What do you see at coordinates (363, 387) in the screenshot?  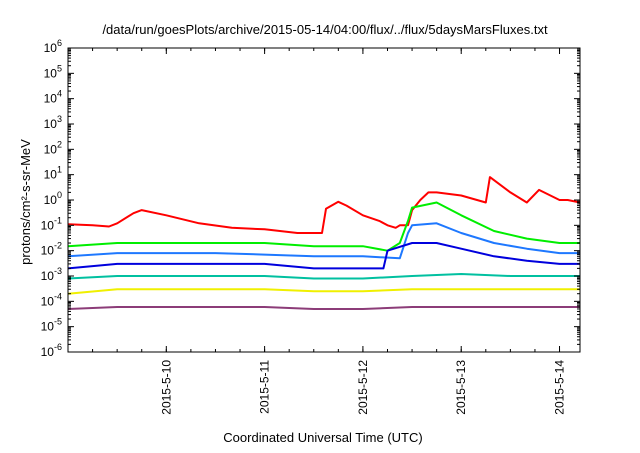 I see `x-tick-label: 2015-5-12` at bounding box center [363, 387].